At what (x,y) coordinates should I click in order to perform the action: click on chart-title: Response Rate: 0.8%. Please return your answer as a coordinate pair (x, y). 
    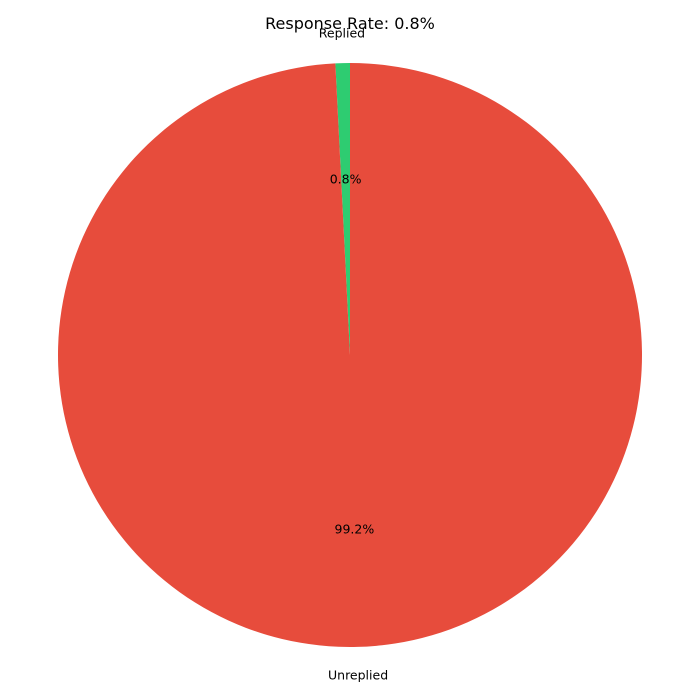
    Looking at the image, I should click on (350, 23).